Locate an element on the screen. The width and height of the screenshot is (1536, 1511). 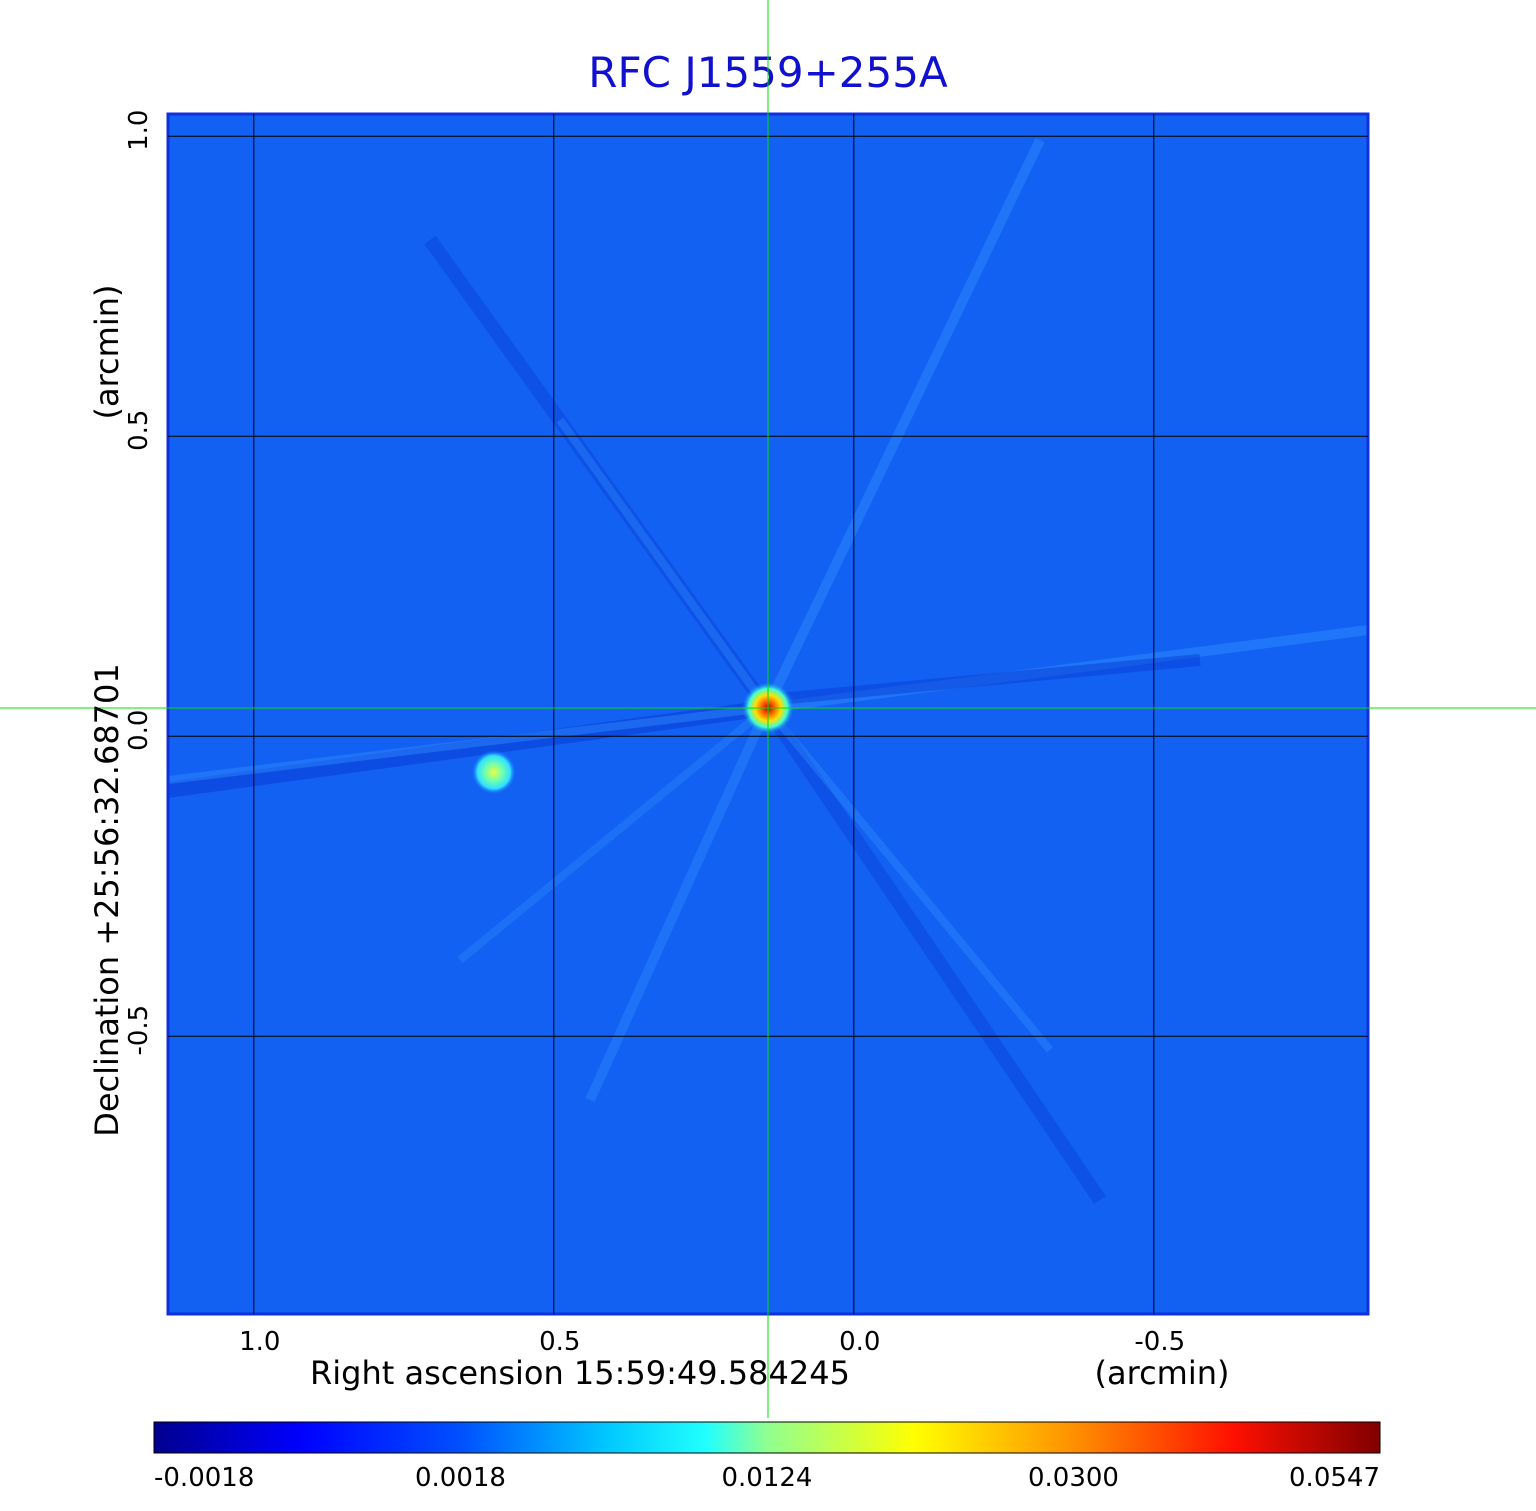
colorbar-tick-labels: -0.0018 0.0018 0.0124 0.0300 0.0547 is located at coordinates (767, 1478).